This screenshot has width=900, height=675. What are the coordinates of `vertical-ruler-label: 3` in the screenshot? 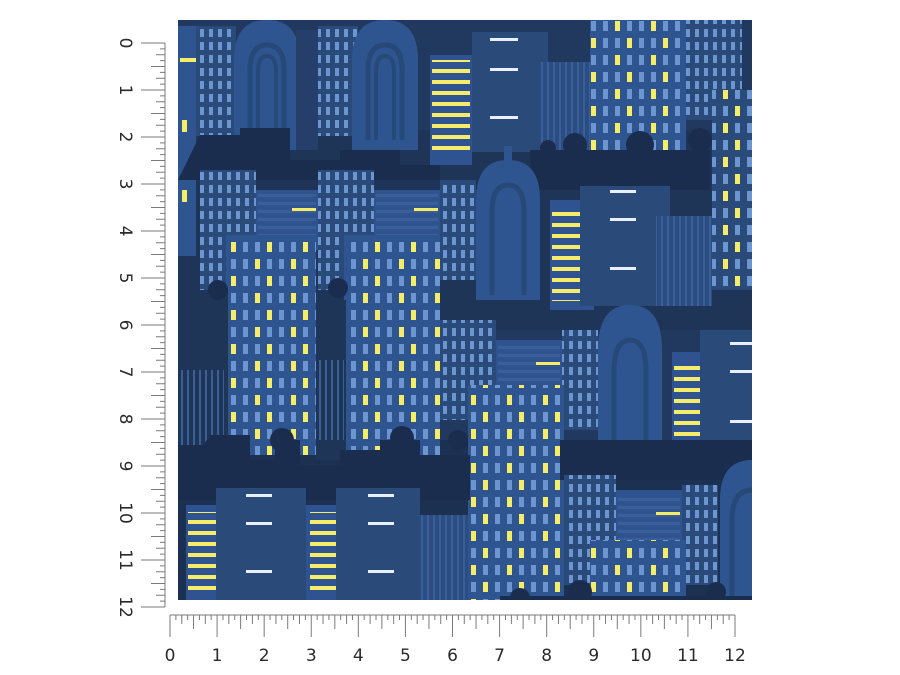 It's located at (125, 184).